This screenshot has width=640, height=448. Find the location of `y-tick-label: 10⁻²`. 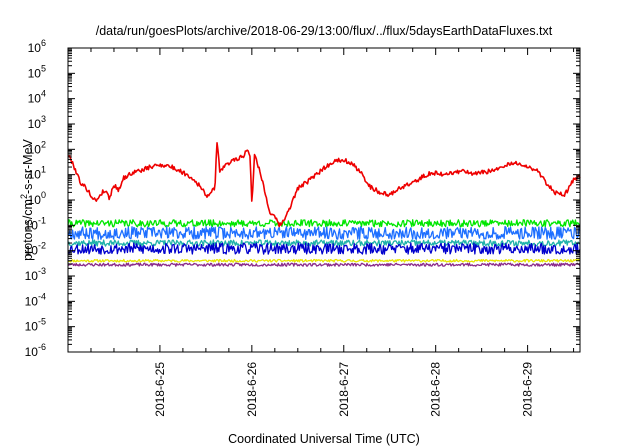

y-tick-label: 10⁻² is located at coordinates (35, 249).